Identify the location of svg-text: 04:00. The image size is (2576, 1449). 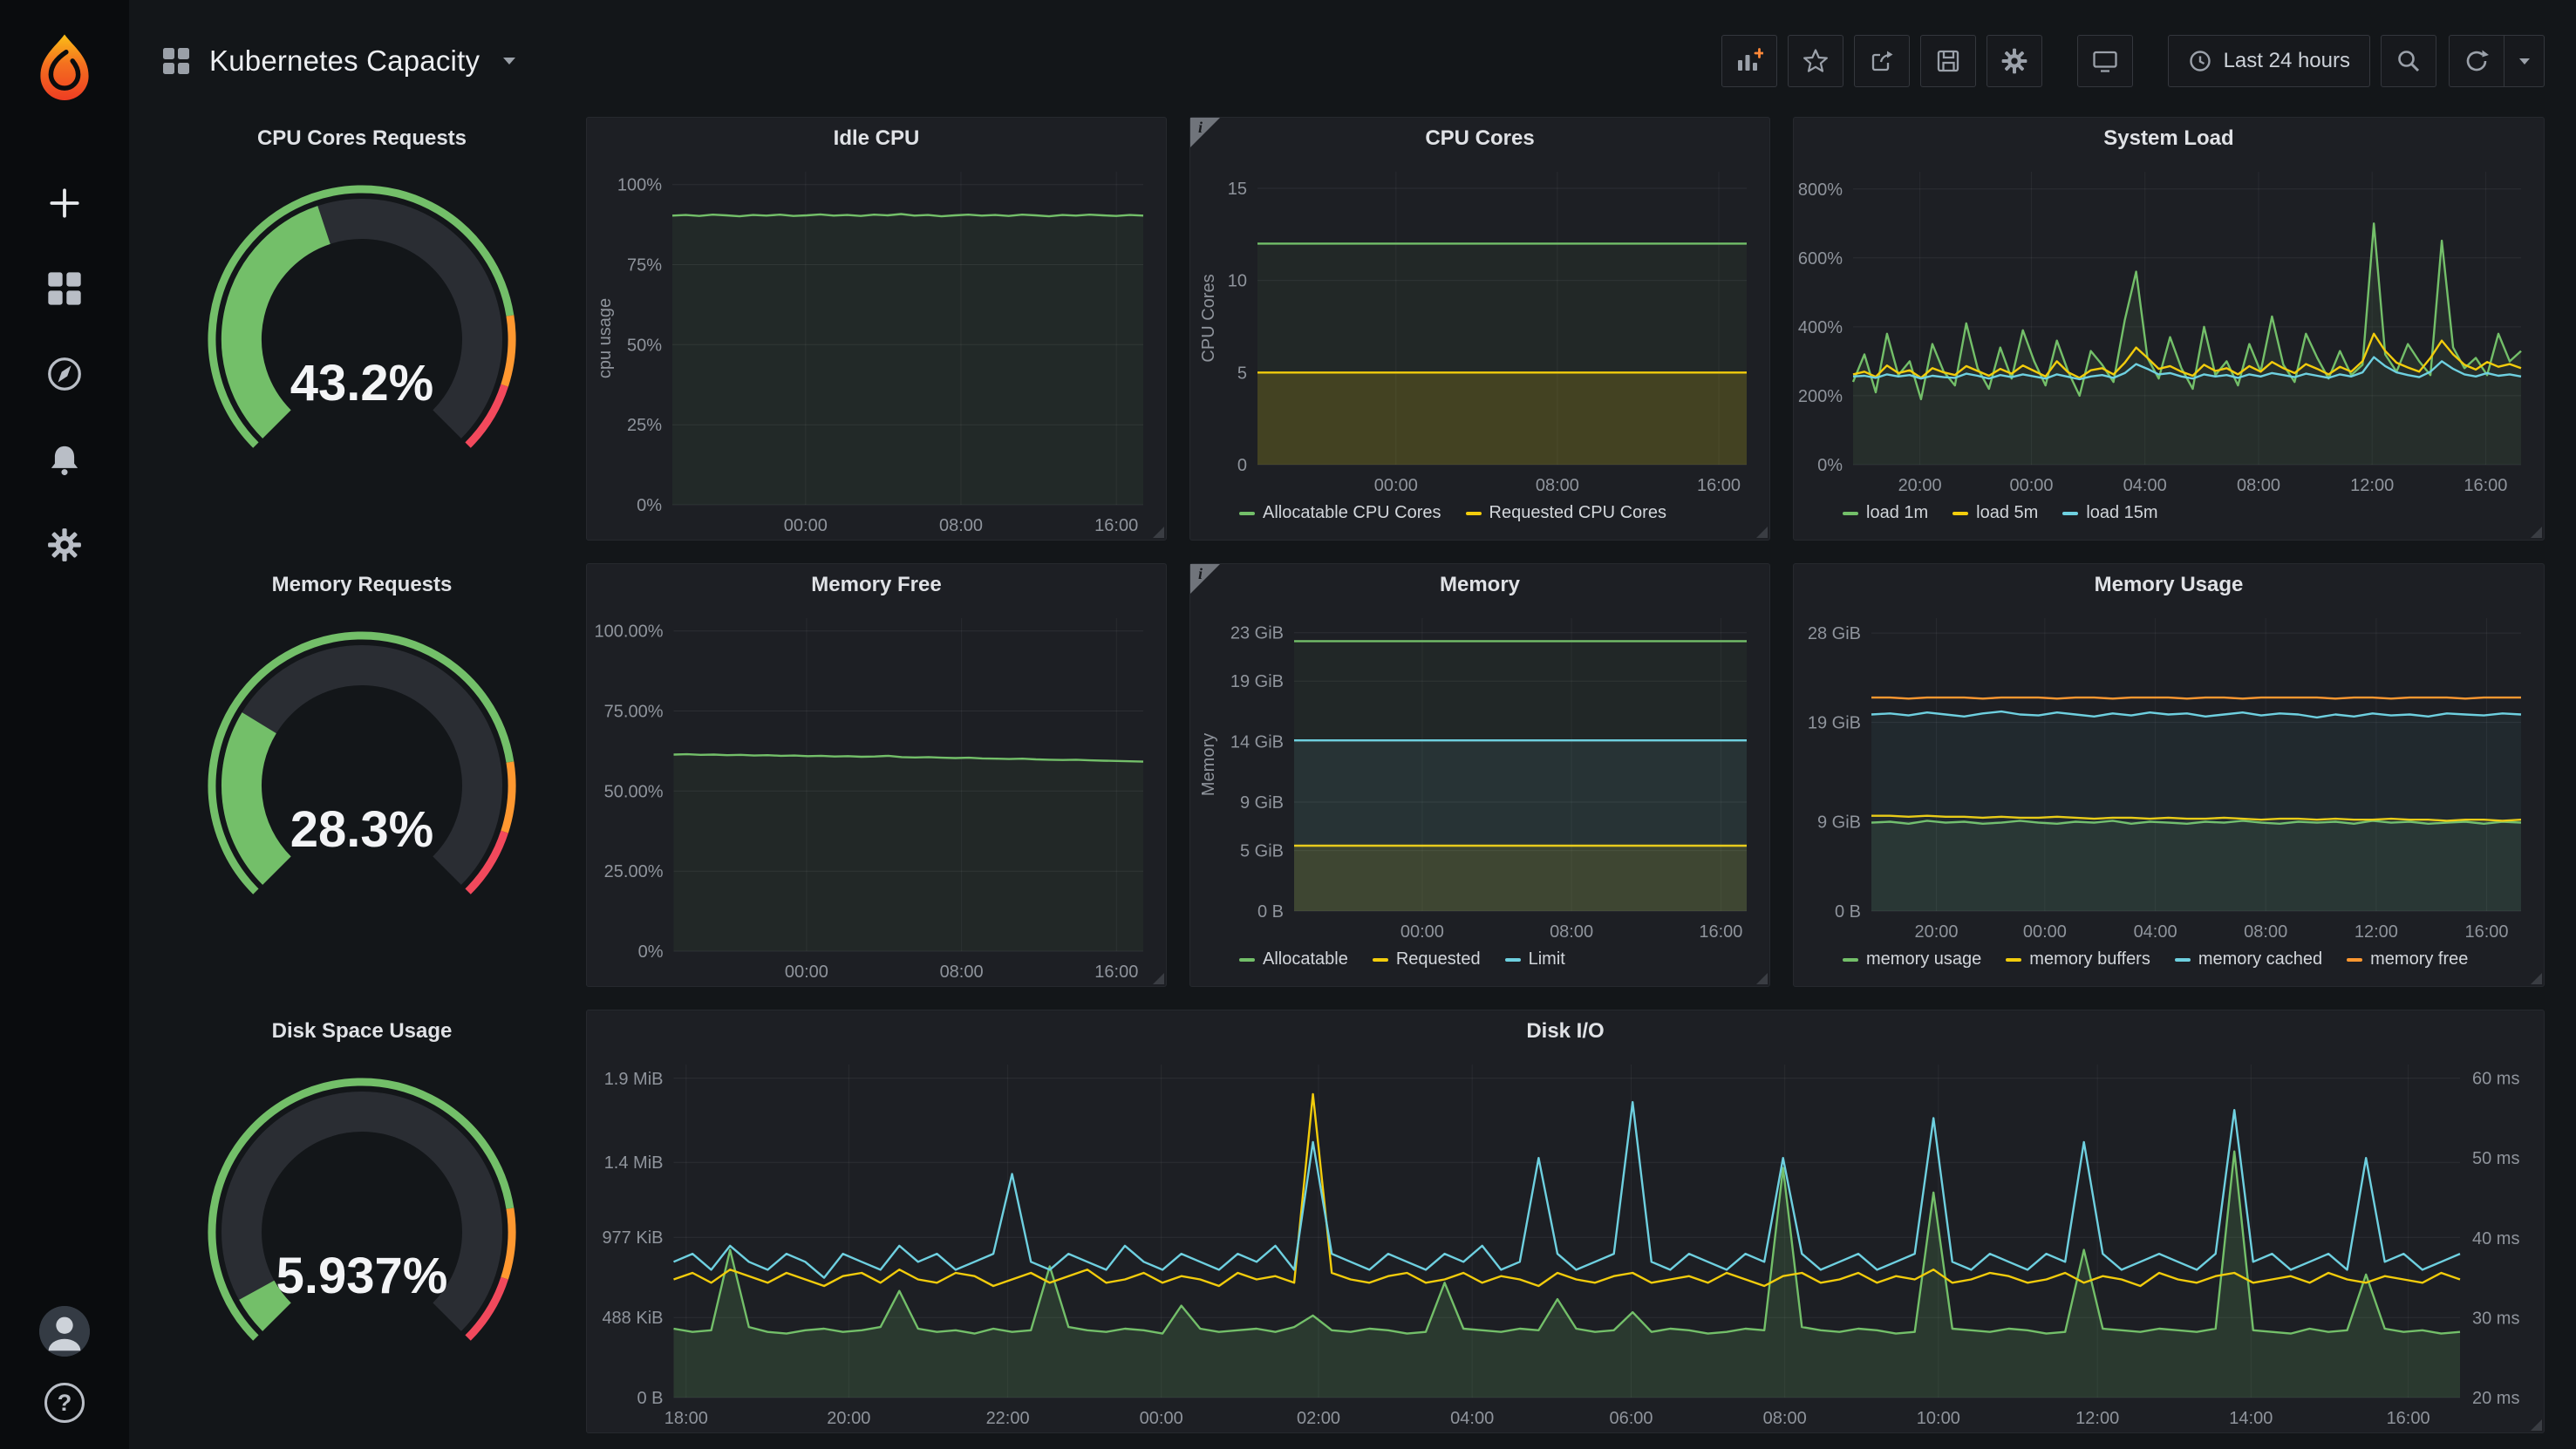
(1472, 1418).